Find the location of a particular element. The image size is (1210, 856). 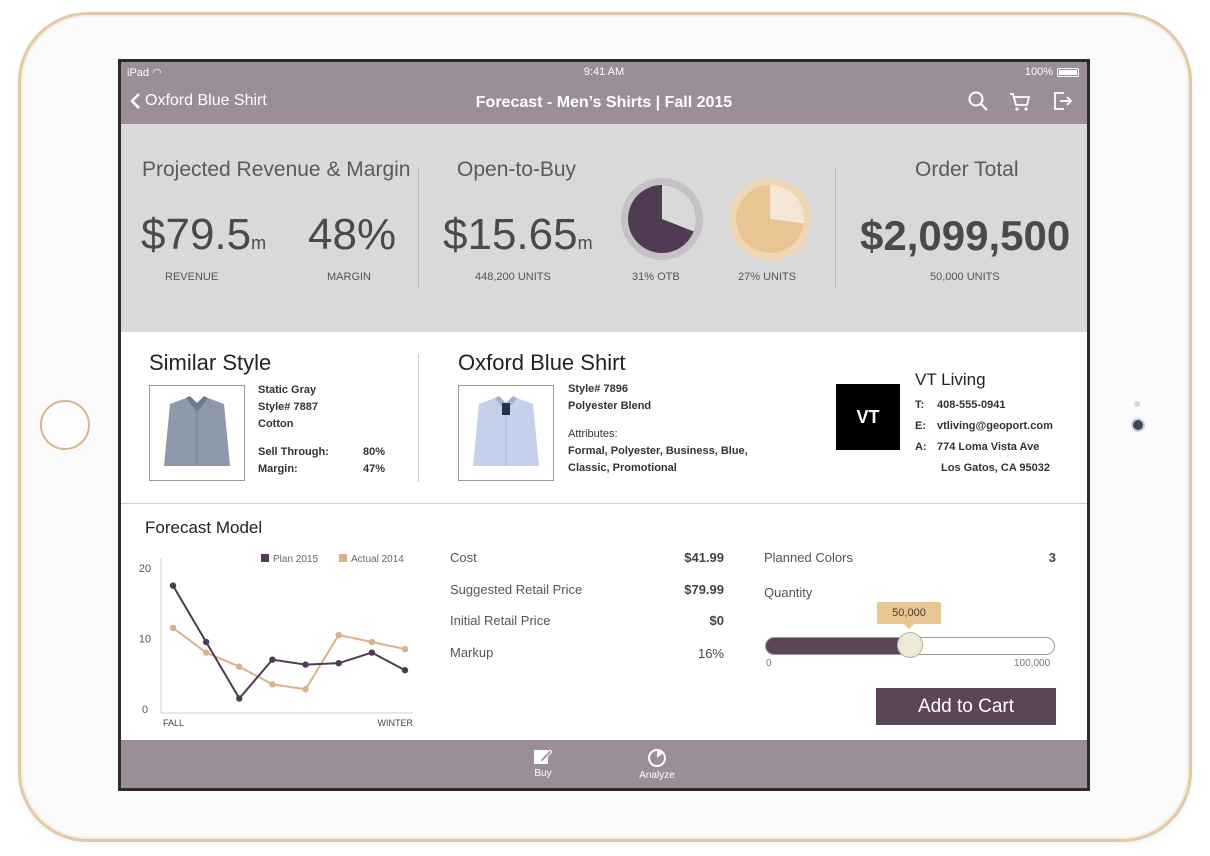

irp-value: $0 is located at coordinates (716, 620).